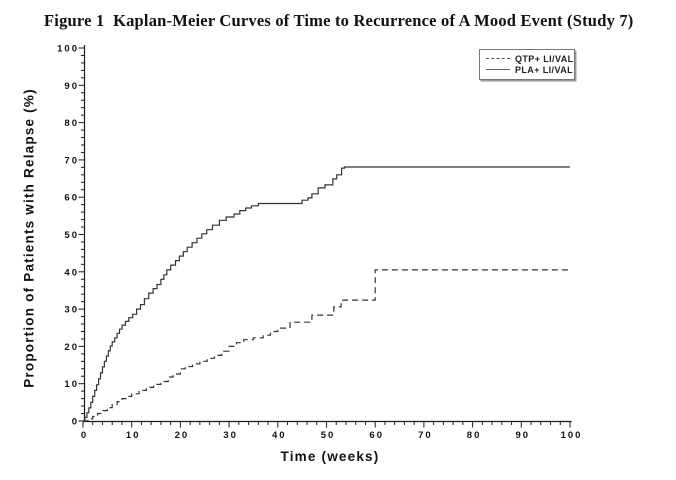  Describe the element at coordinates (71, 384) in the screenshot. I see `y-tick-label: 10` at that location.